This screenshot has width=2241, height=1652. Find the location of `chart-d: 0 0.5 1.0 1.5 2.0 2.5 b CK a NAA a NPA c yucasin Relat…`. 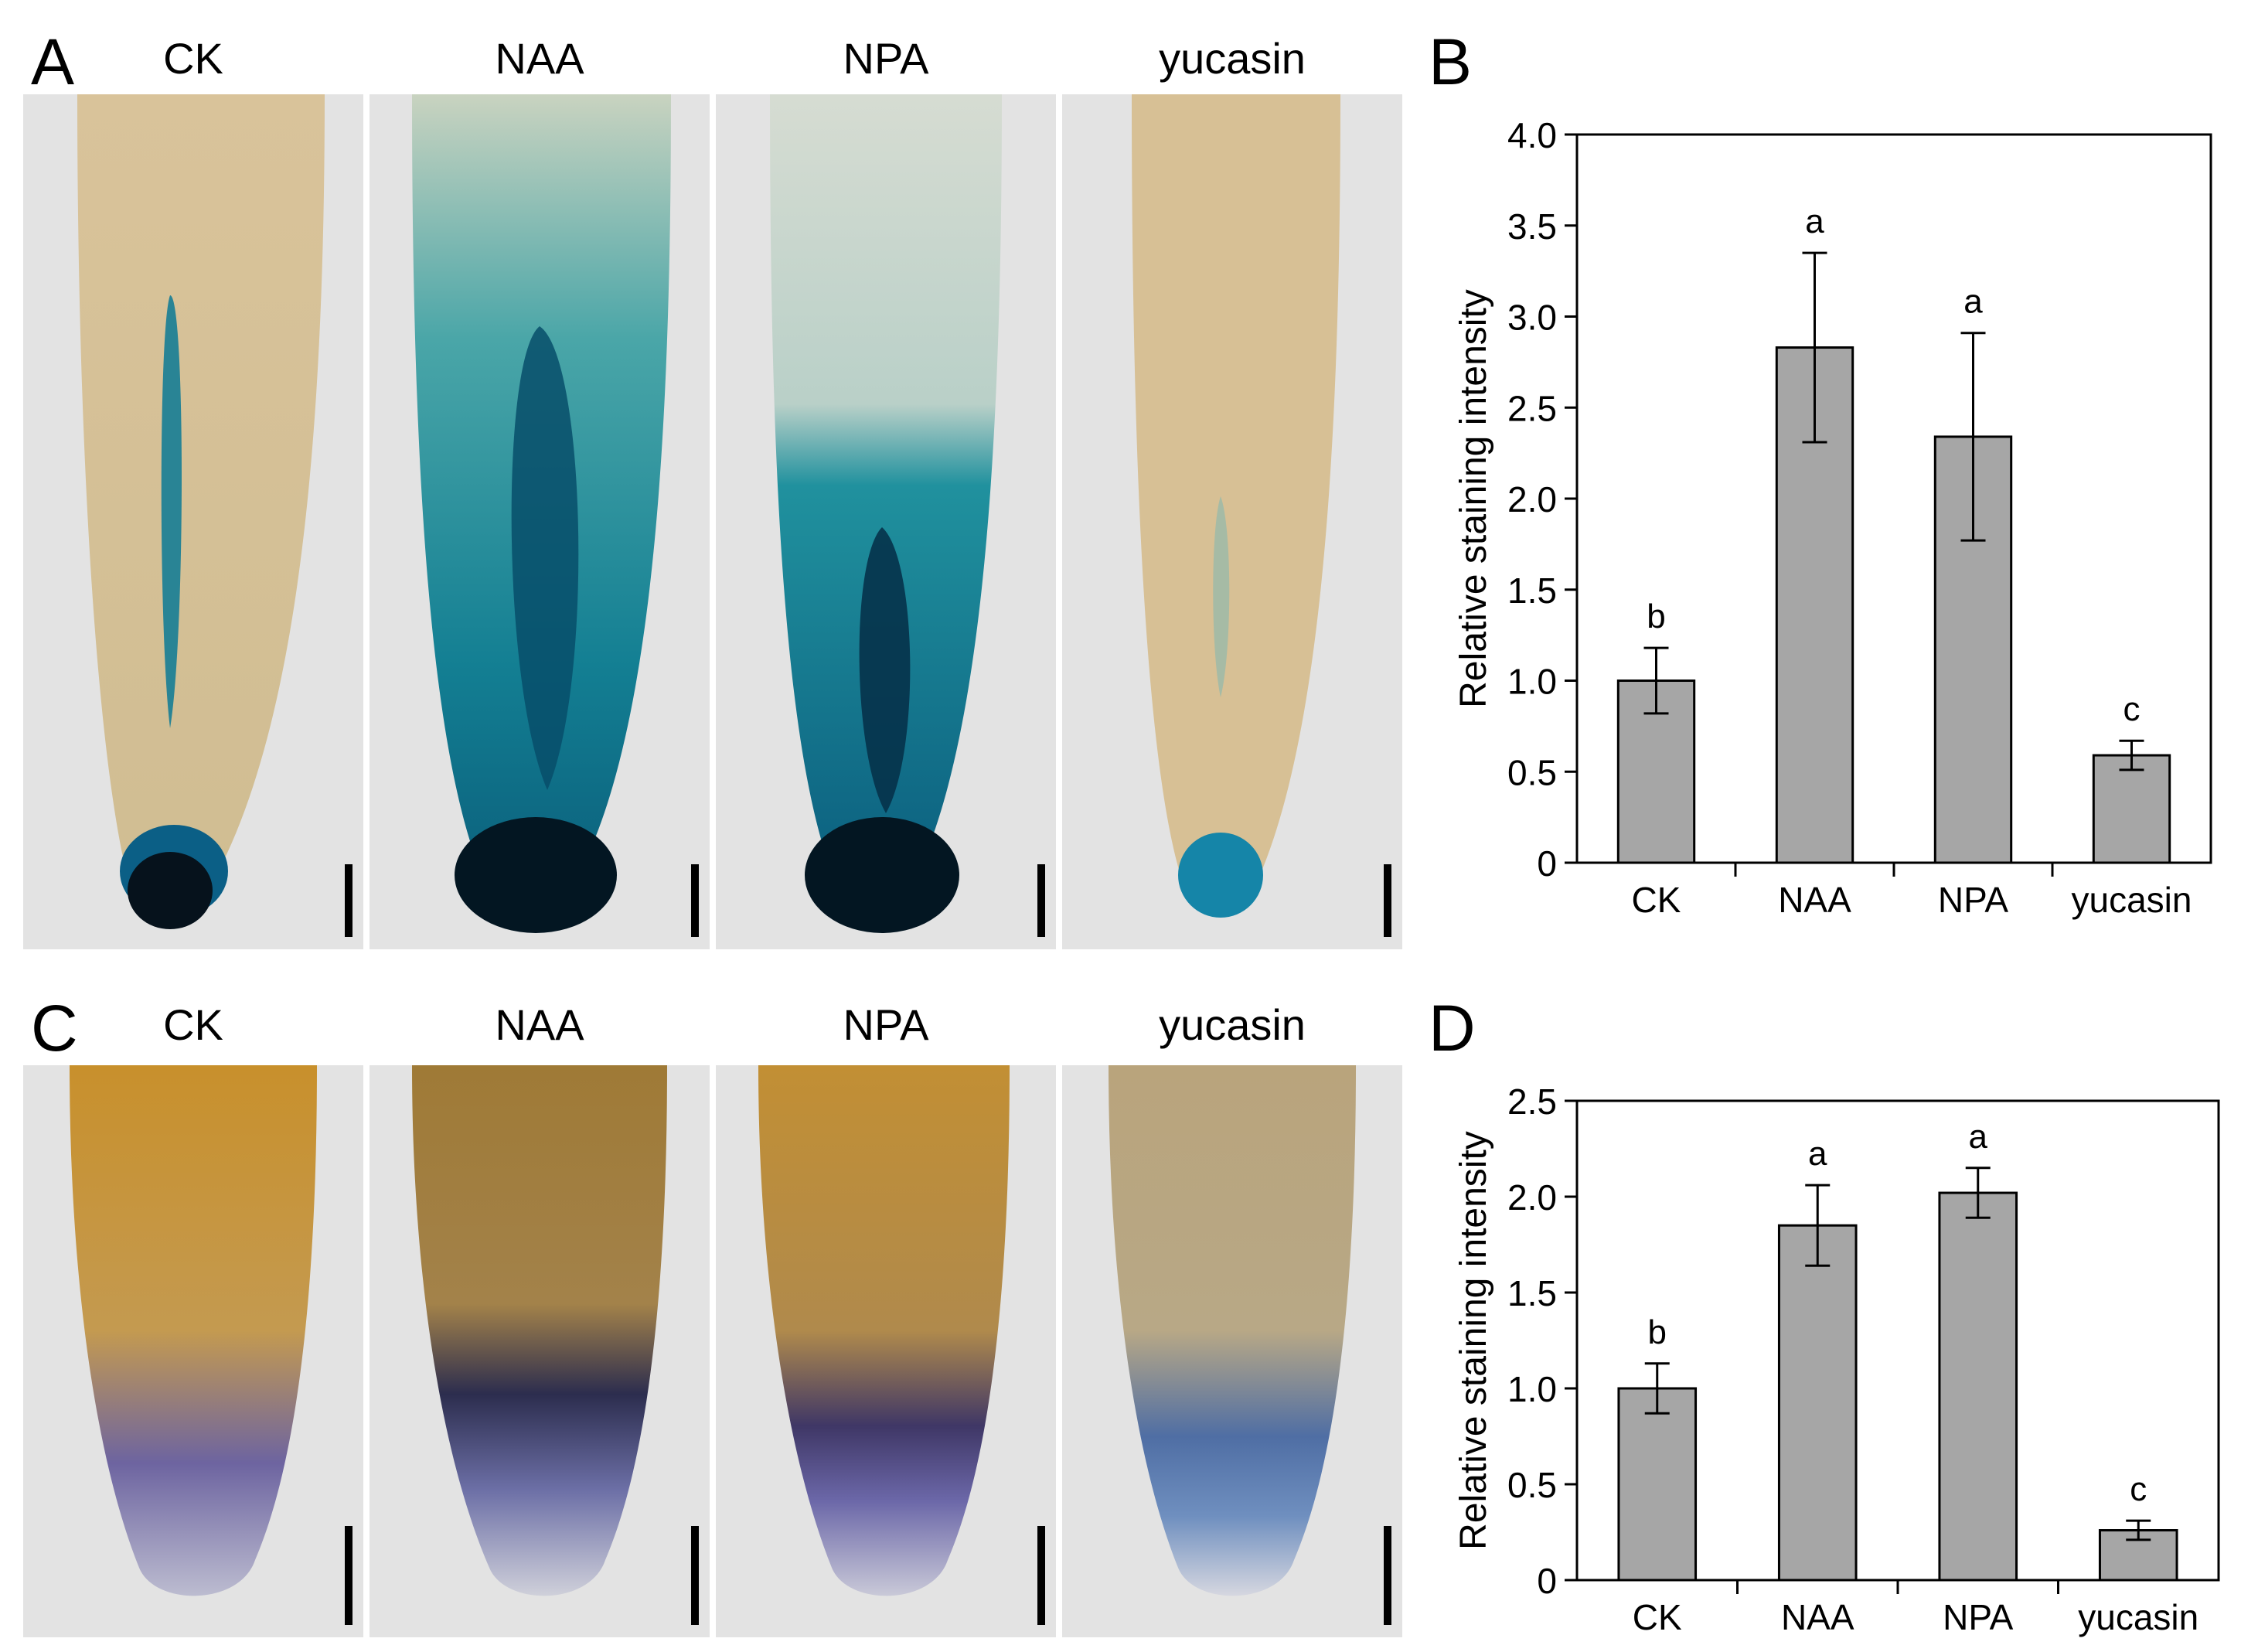

chart-d: 0 0.5 1.0 1.5 2.0 2.5 b CK a NAA a NPA c yucasin Relat… is located at coordinates (1836, 1359).